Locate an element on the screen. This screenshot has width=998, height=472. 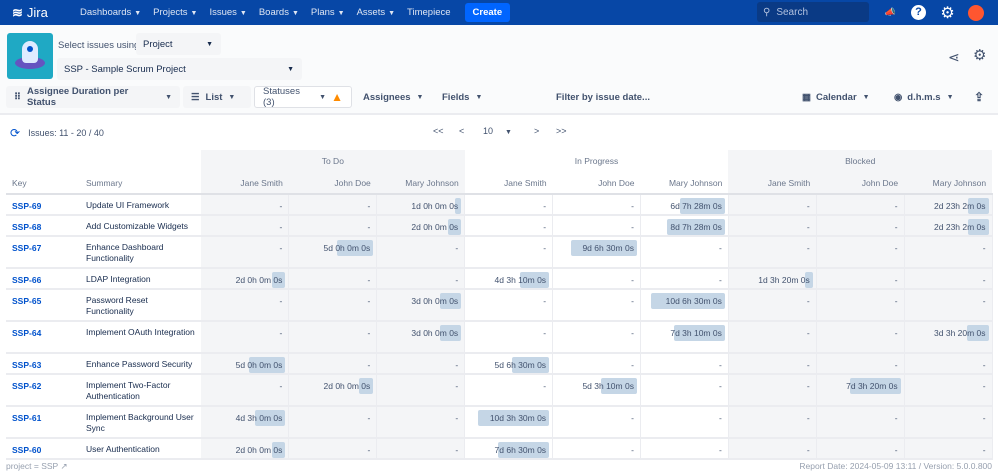
duration-cell: 2d 23h 2m 0s is located at coordinates (948, 226).